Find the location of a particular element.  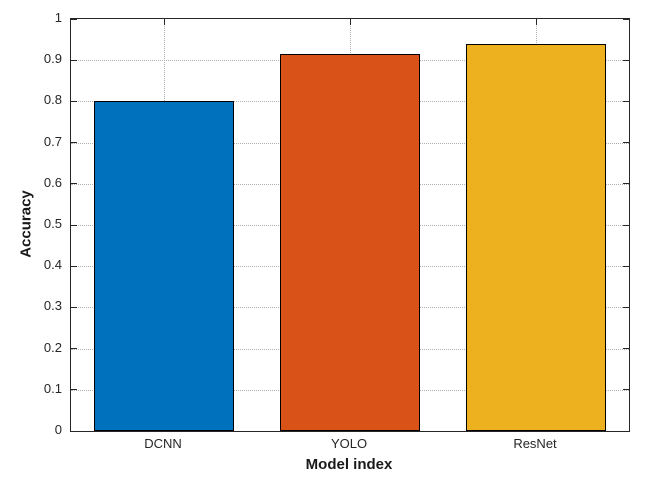

y-tick-label: 0.1 is located at coordinates (52, 388).